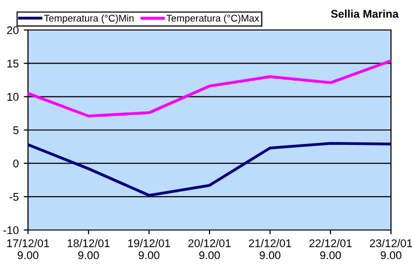  Describe the element at coordinates (364, 14) in the screenshot. I see `chart-title: Sellia Marina` at that location.